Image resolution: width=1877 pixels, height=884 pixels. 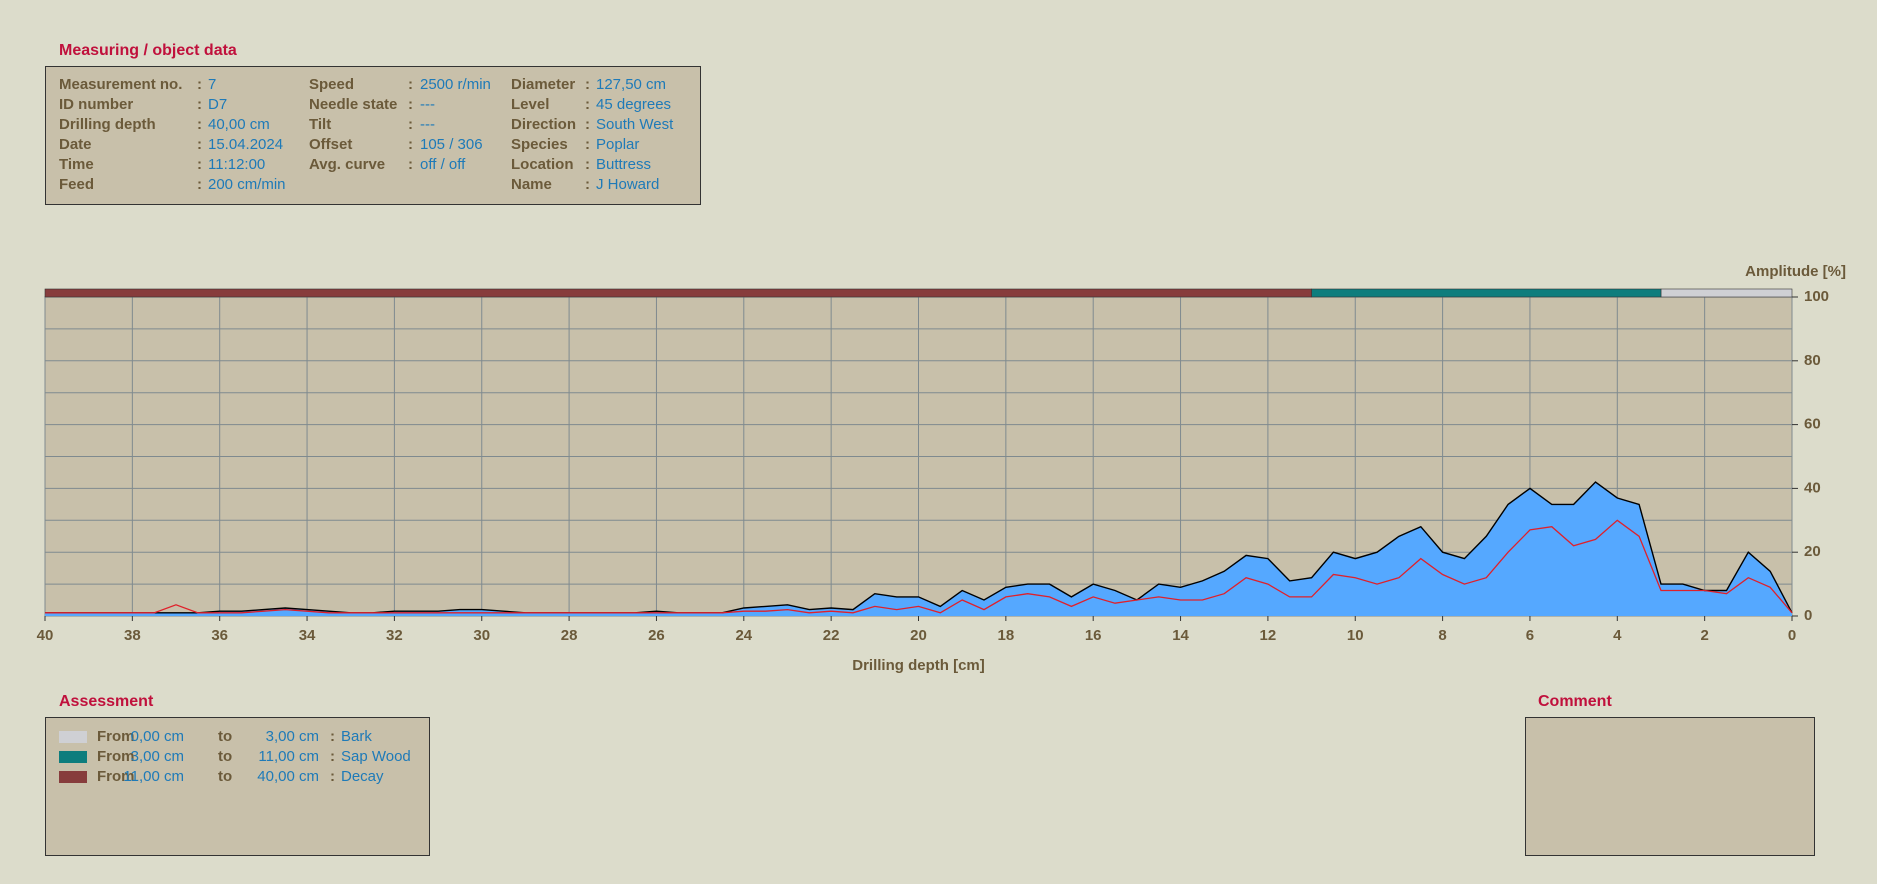 I want to click on field-value: South West, so click(x=635, y=124).